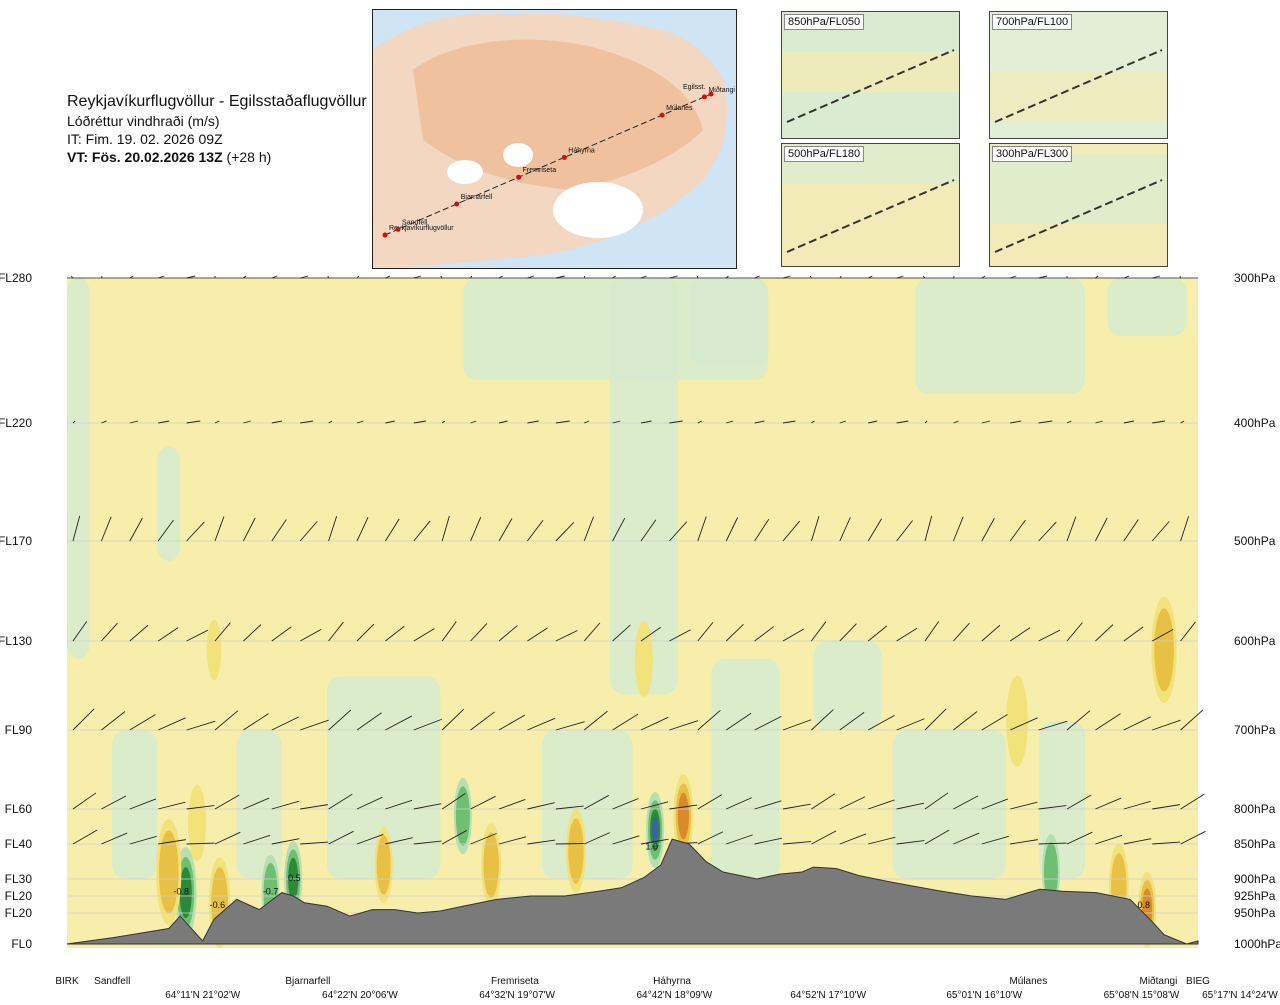 Image resolution: width=1280 pixels, height=1005 pixels. What do you see at coordinates (16, 641) in the screenshot?
I see `flight-level-label: FL130` at bounding box center [16, 641].